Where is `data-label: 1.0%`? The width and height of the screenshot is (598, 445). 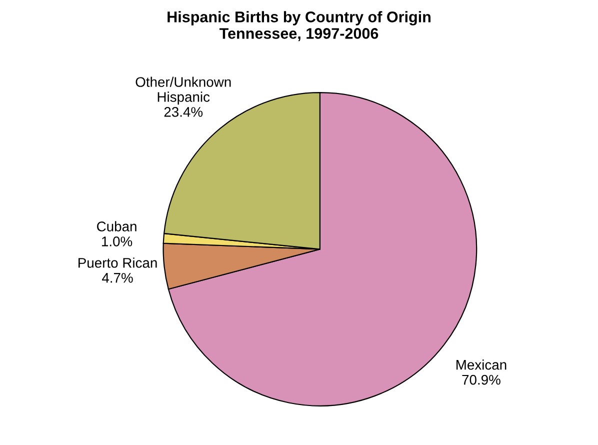 data-label: 1.0% is located at coordinates (117, 241).